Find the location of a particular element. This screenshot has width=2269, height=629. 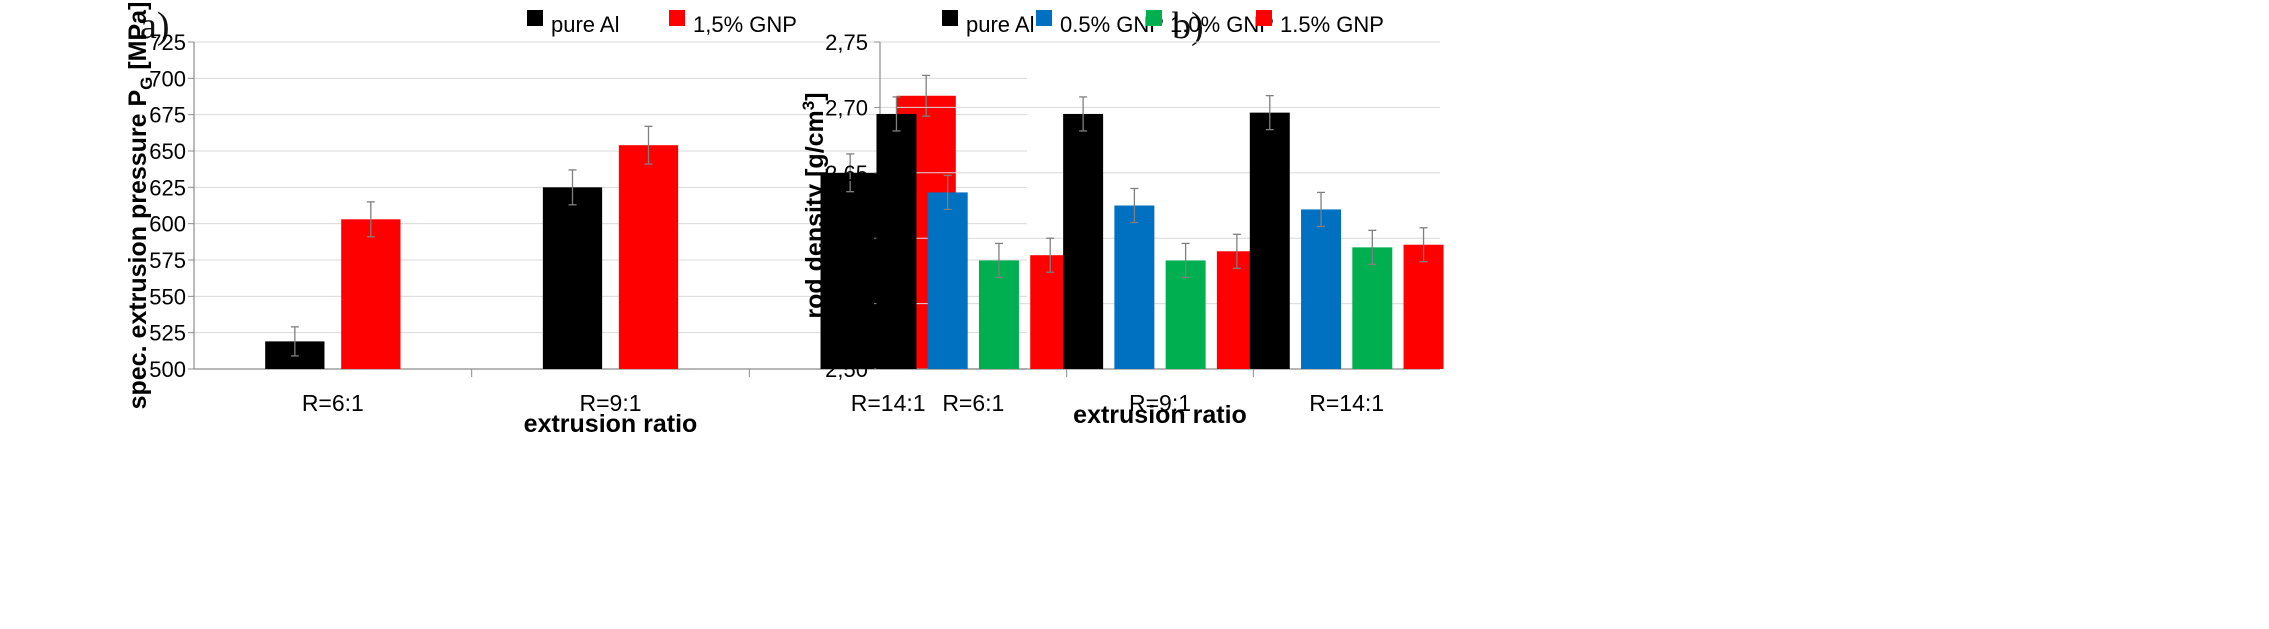

chart-b-y-tick-label: 2,55 is located at coordinates (846, 304).